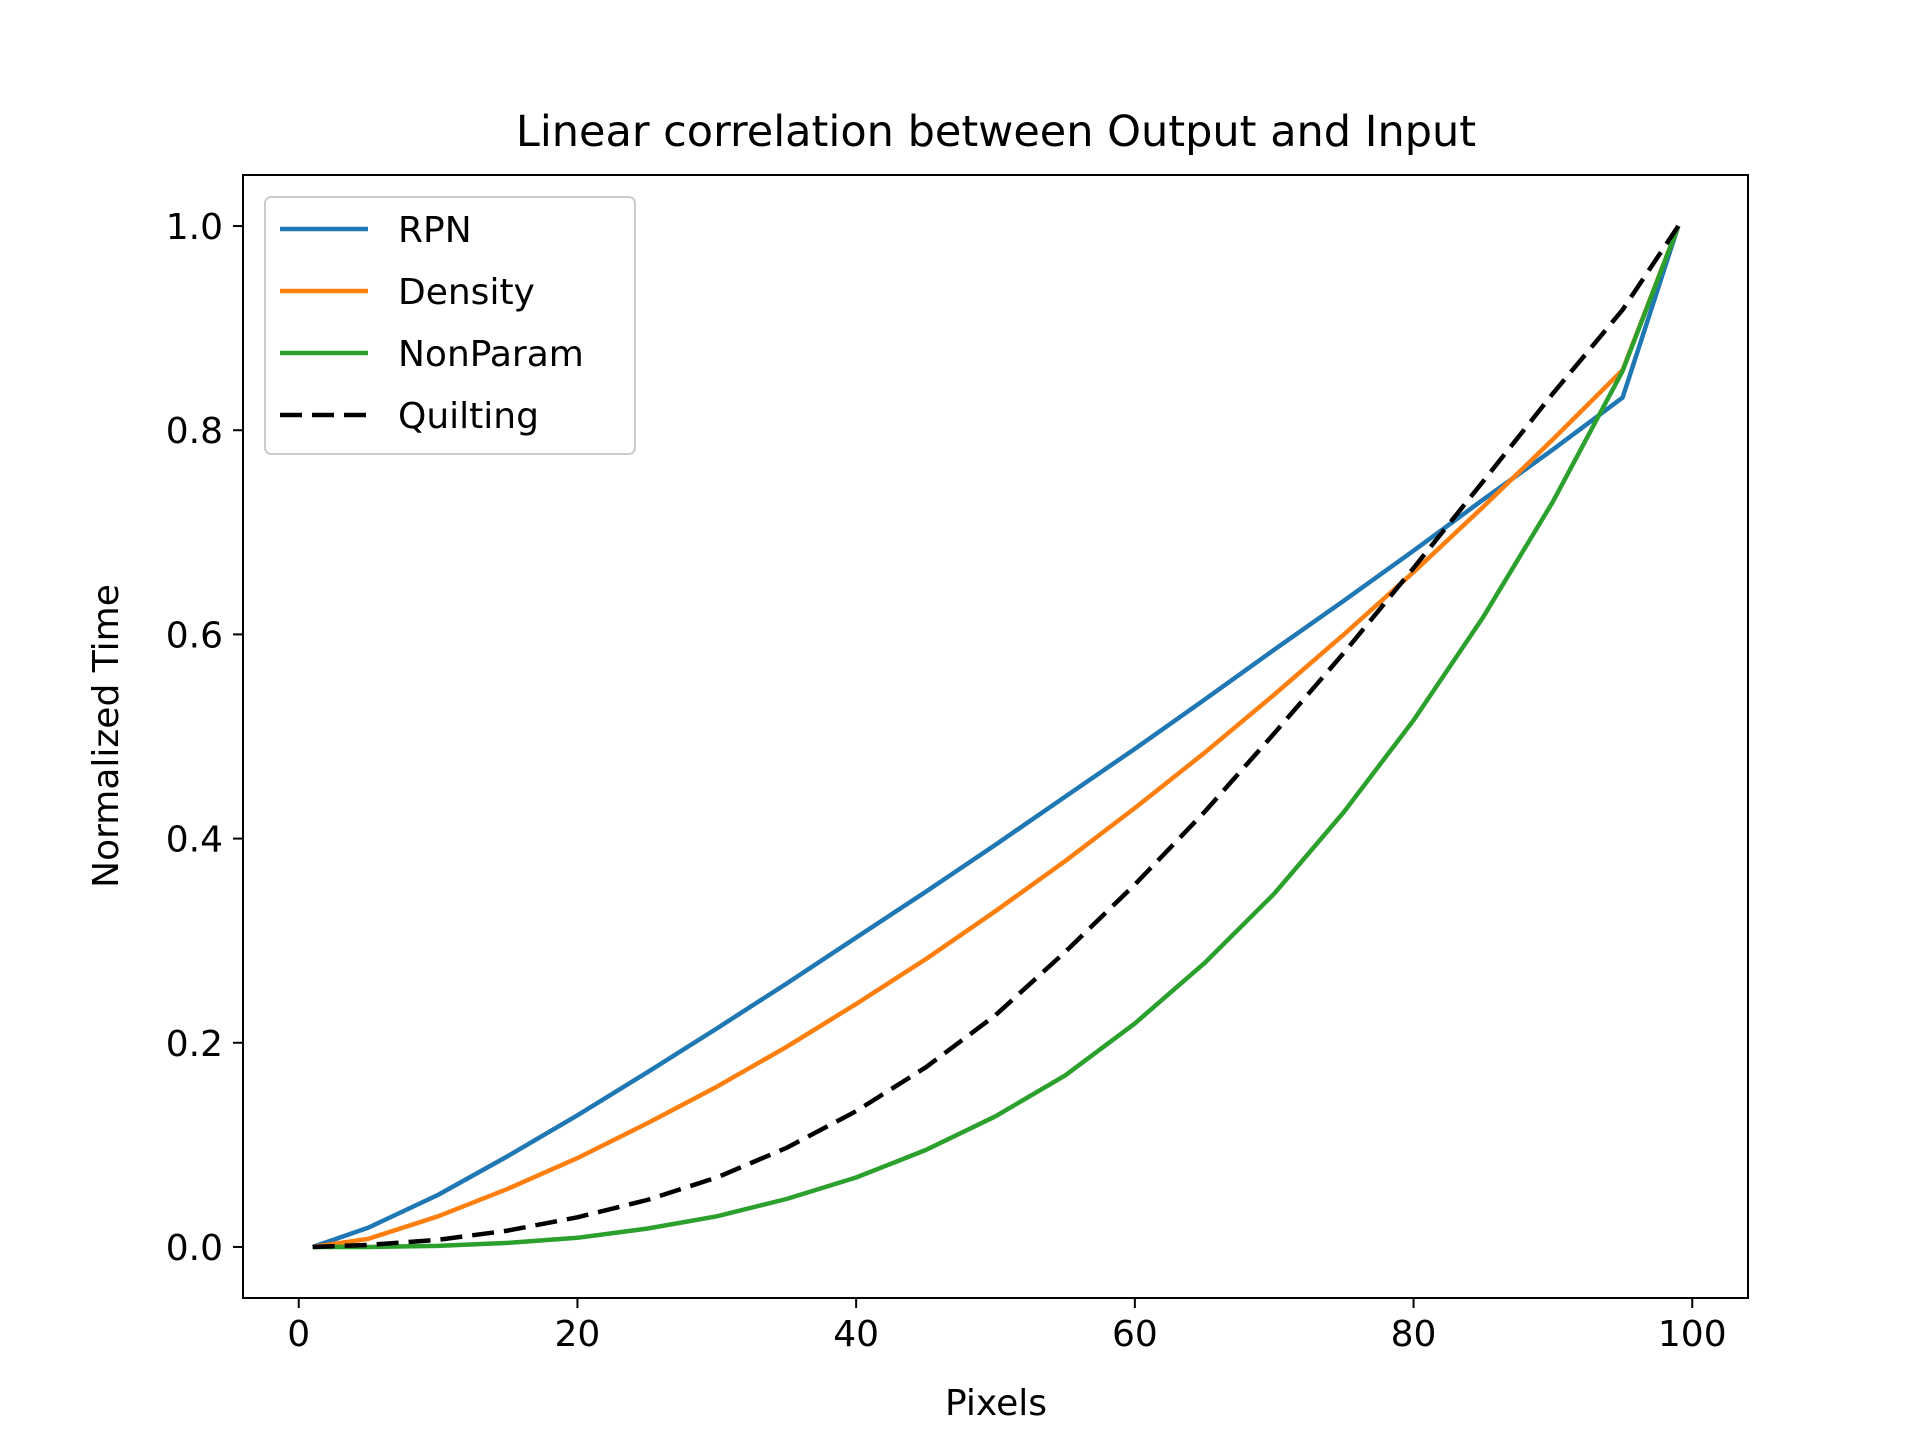 The image size is (1920, 1440). I want to click on legend: RPN Density NonParam Quilting, so click(450, 325).